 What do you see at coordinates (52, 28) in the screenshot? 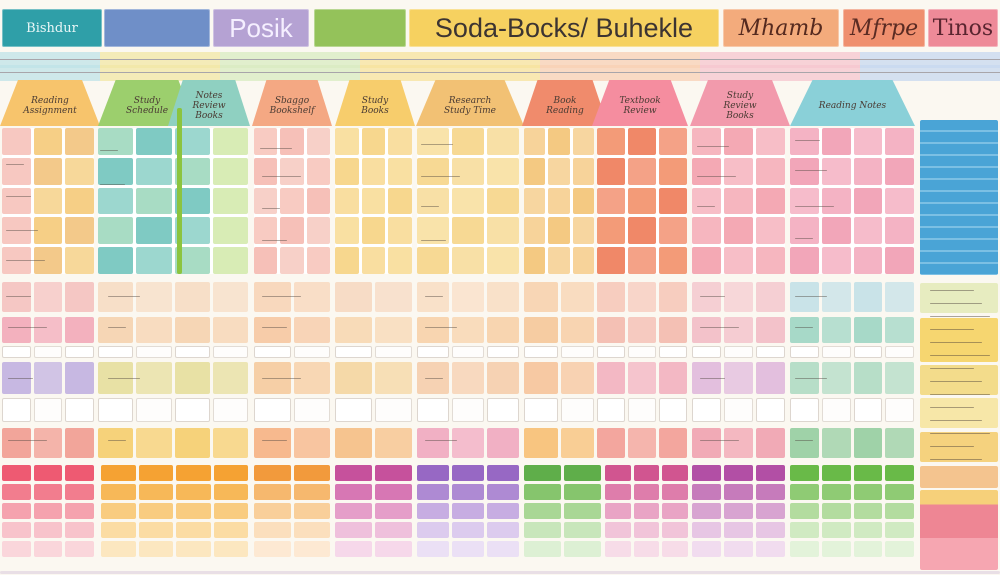
I see `header-tab-1: Bishdur` at bounding box center [52, 28].